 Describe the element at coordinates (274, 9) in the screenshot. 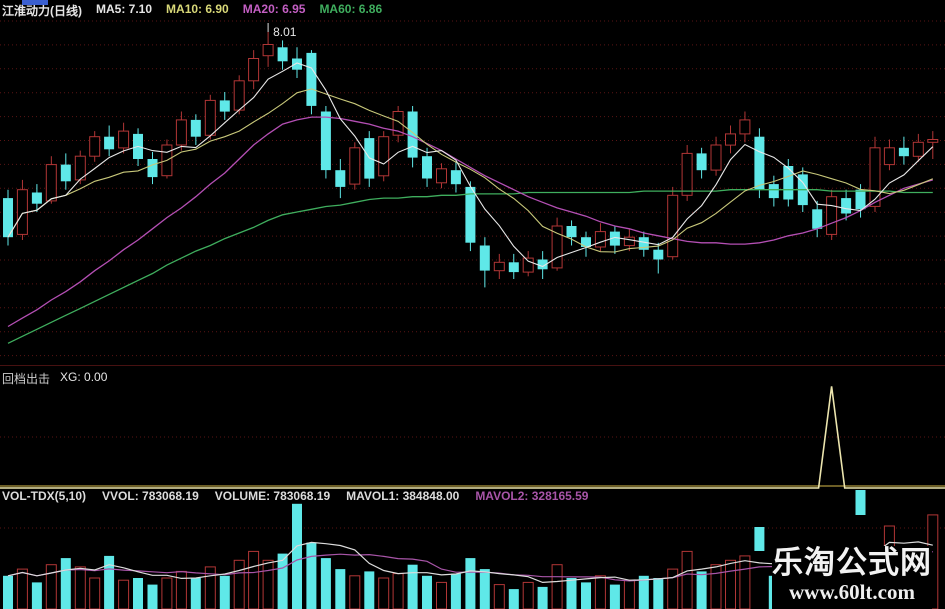

I see `ma20-value-label: MA20: 6.95` at that location.